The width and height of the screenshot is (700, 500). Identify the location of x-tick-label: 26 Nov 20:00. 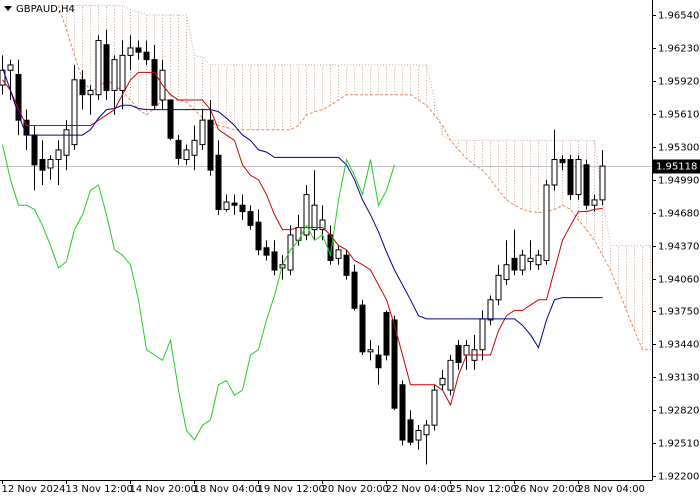
(547, 489).